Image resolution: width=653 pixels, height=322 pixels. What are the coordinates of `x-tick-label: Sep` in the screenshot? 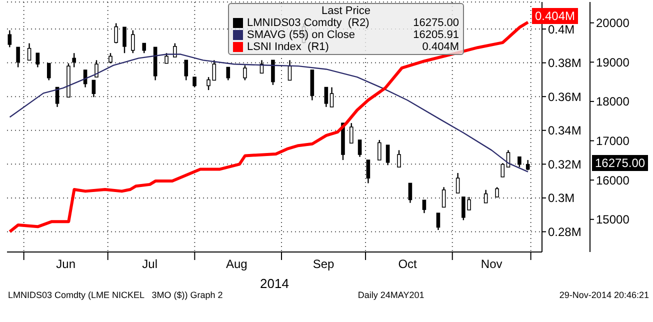 It's located at (323, 264).